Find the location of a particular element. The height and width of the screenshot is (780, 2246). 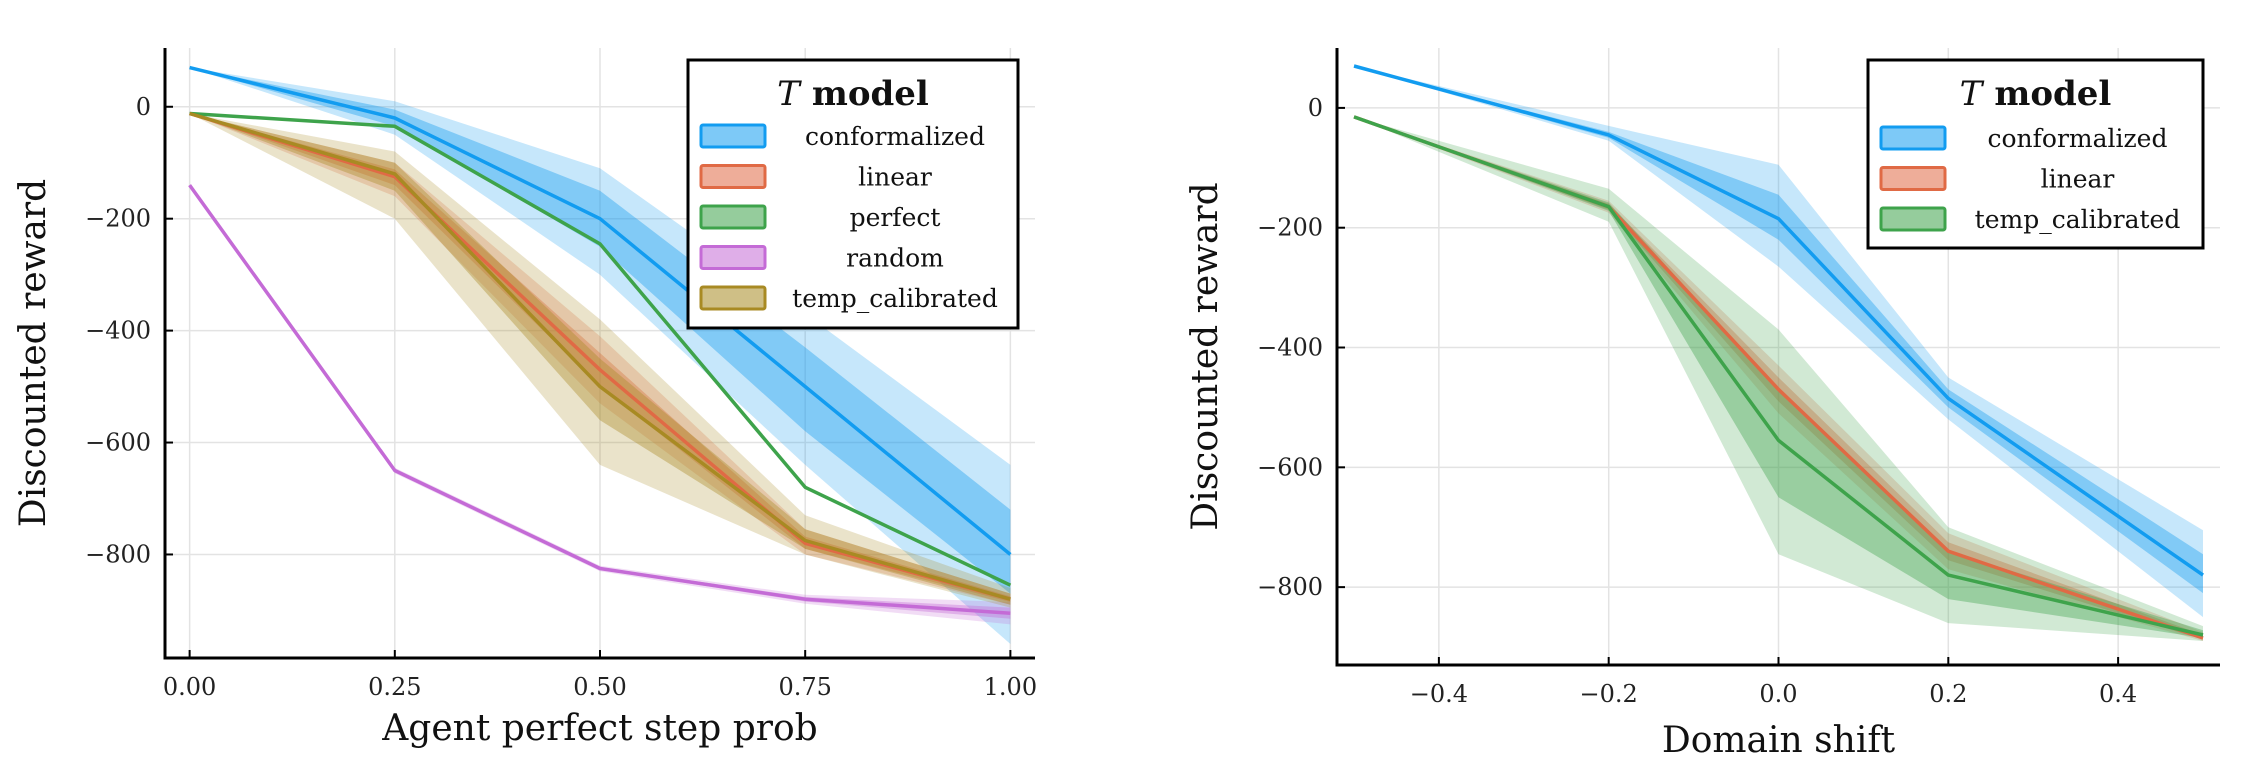

legend-swatch-random is located at coordinates (733, 257).